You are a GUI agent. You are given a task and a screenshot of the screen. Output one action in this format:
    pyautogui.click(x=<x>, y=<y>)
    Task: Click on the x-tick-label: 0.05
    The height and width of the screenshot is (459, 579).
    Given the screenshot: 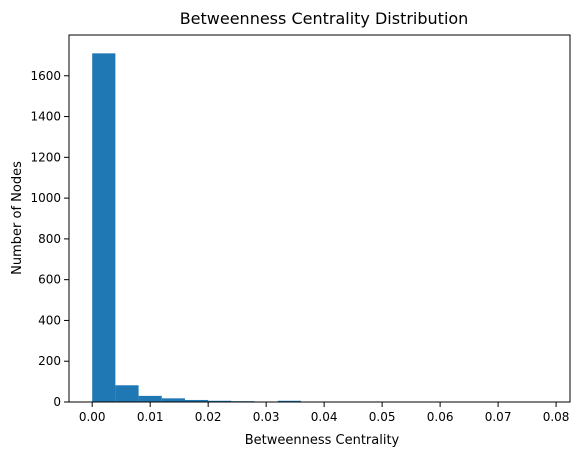 What is the action you would take?
    pyautogui.click(x=382, y=417)
    